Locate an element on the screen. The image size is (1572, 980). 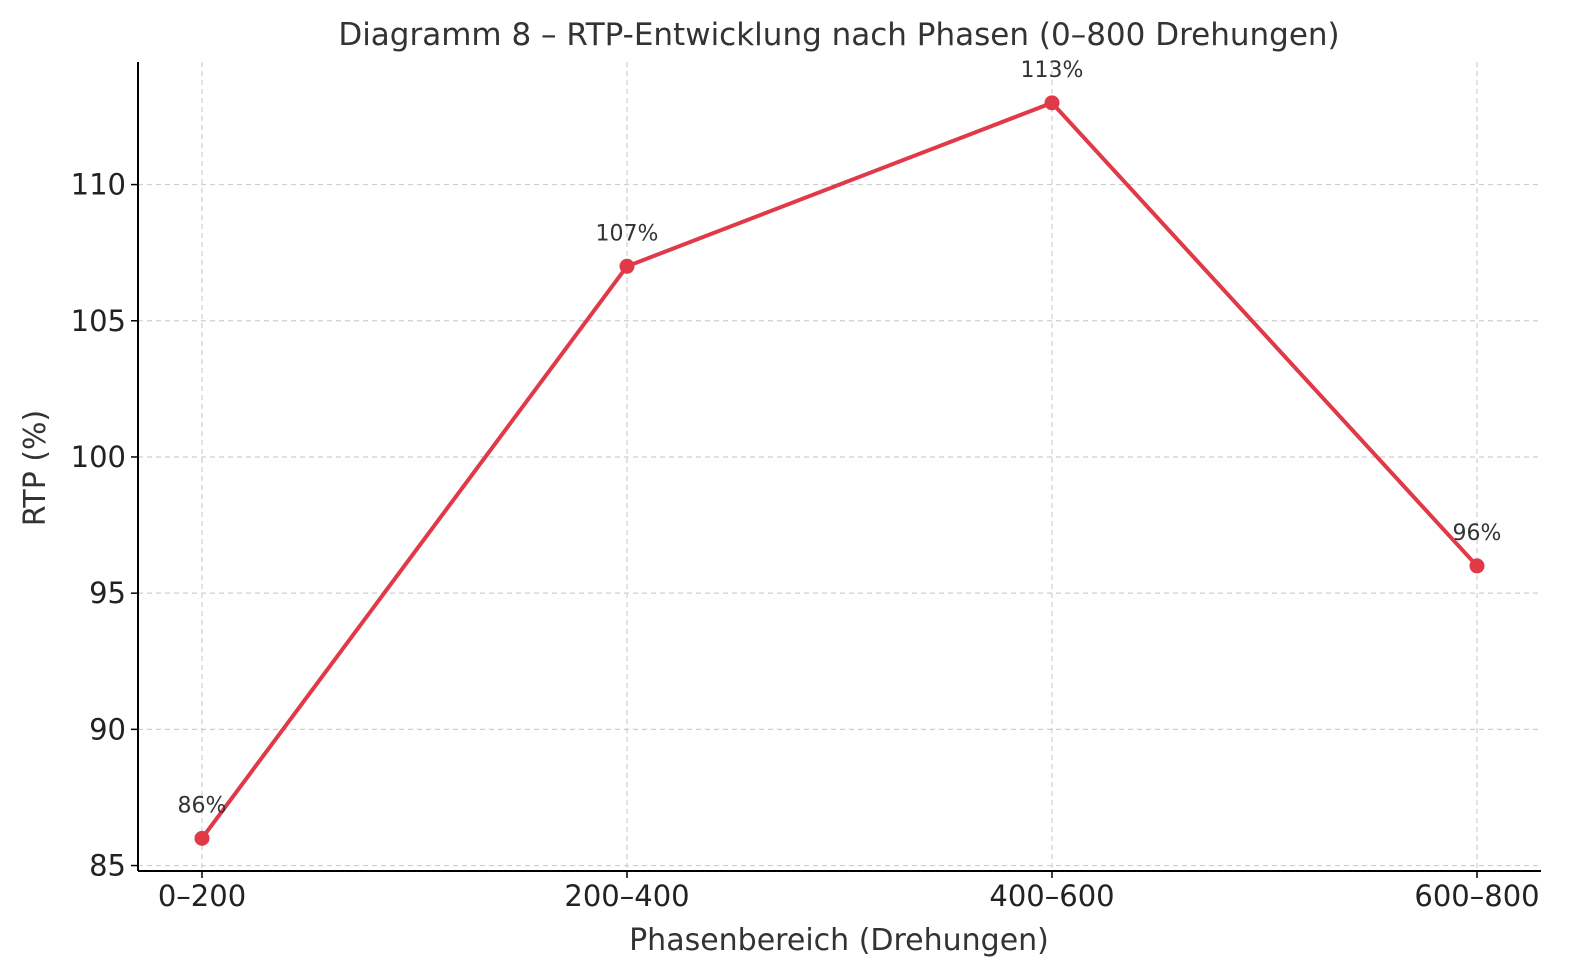
x-tick-label: 400–600 is located at coordinates (1051, 896).